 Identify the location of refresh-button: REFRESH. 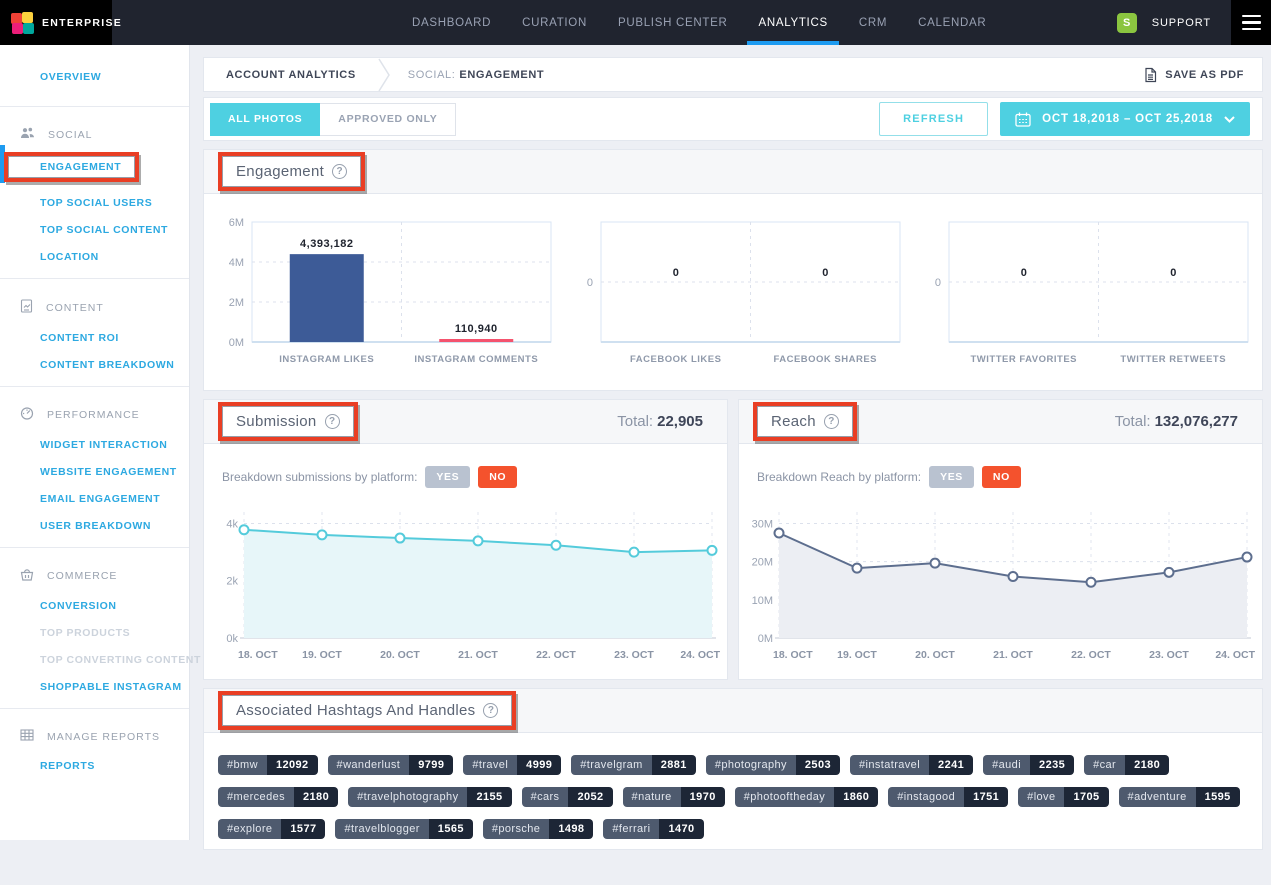
(933, 119).